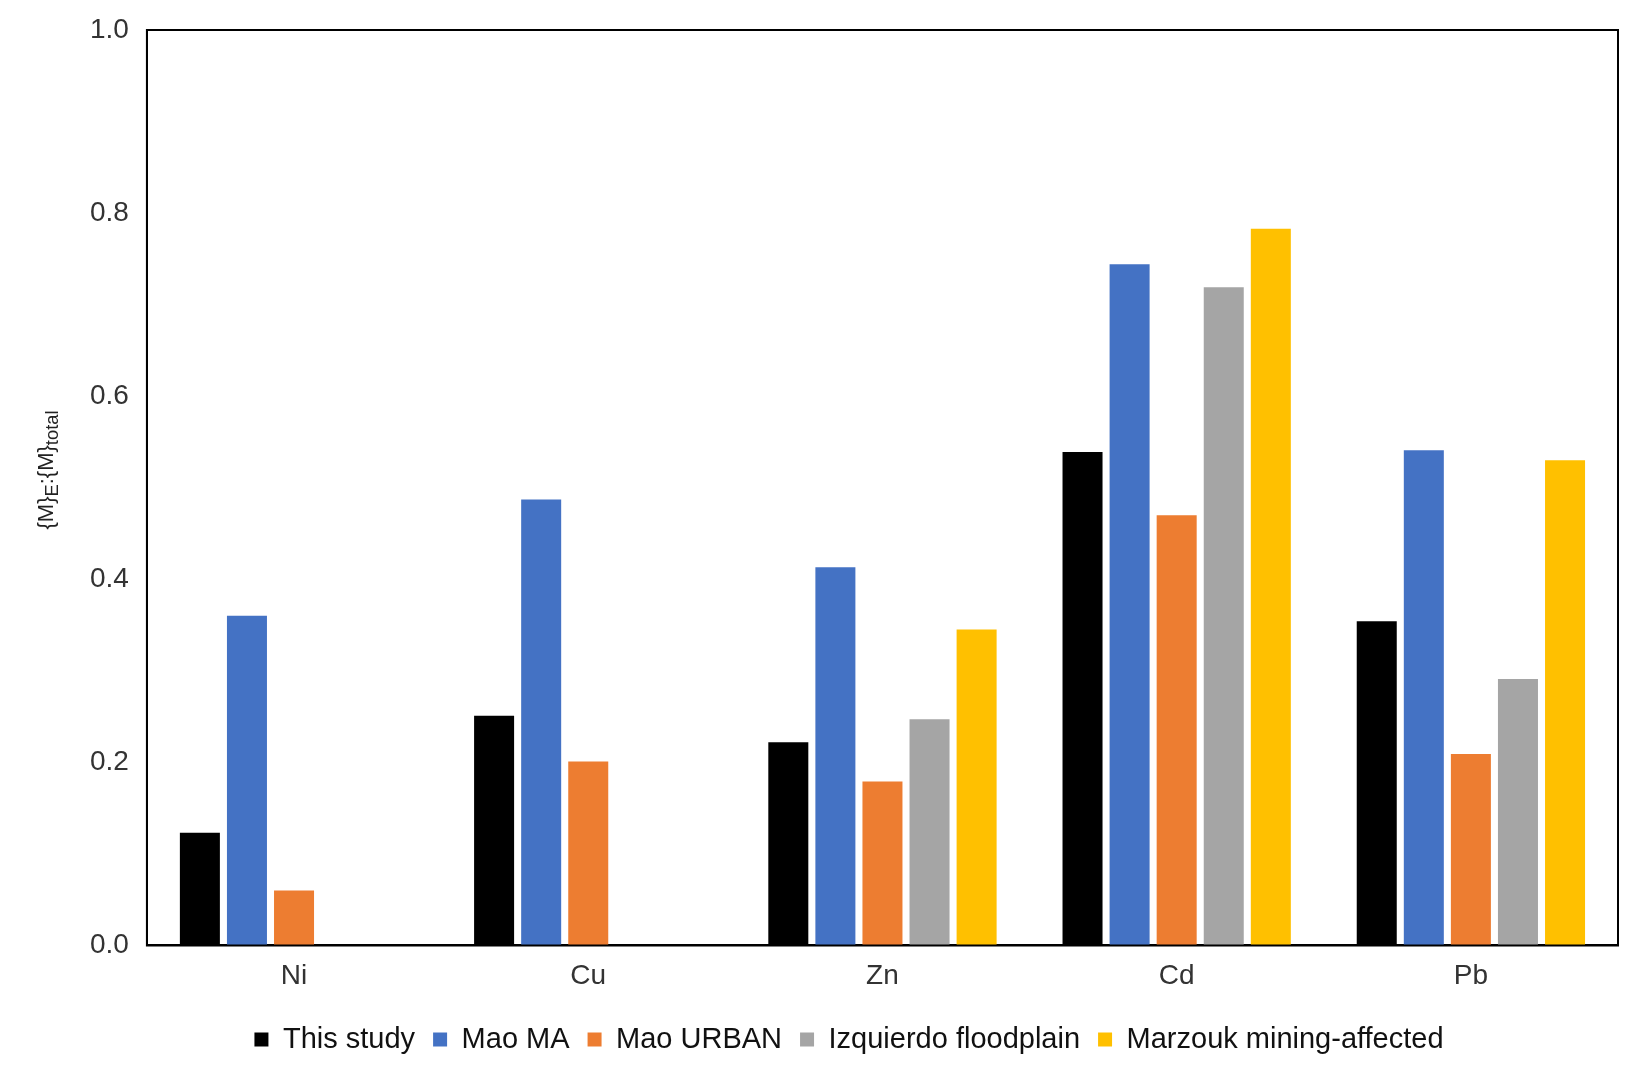 The height and width of the screenshot is (1074, 1628). What do you see at coordinates (109, 394) in the screenshot?
I see `y-tick-label: 0.6` at bounding box center [109, 394].